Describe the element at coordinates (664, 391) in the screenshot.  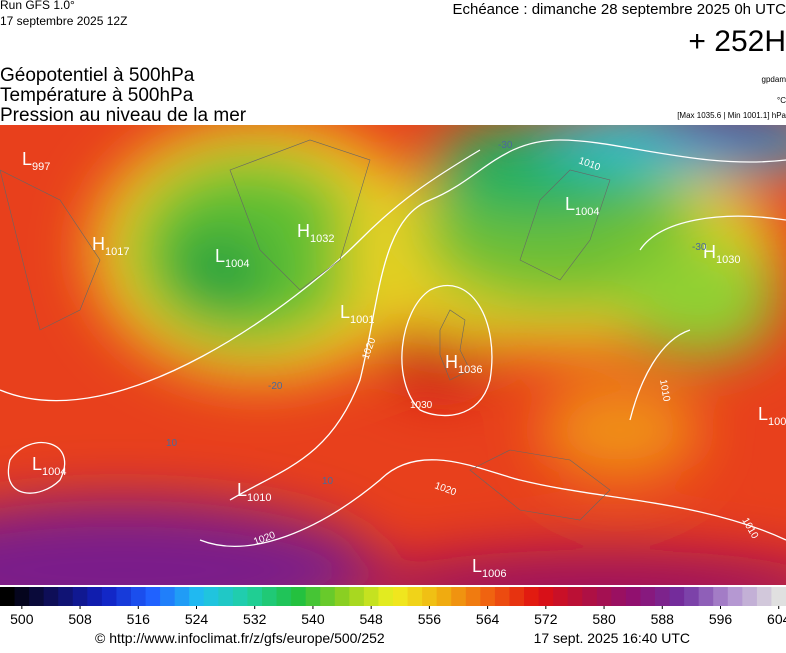
I see `isobar-label: 1010` at that location.